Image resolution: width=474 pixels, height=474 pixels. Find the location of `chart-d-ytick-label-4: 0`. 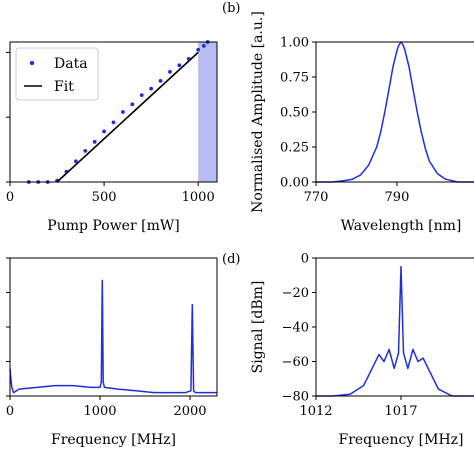

chart-d-ytick-label-4: 0 is located at coordinates (305, 259).